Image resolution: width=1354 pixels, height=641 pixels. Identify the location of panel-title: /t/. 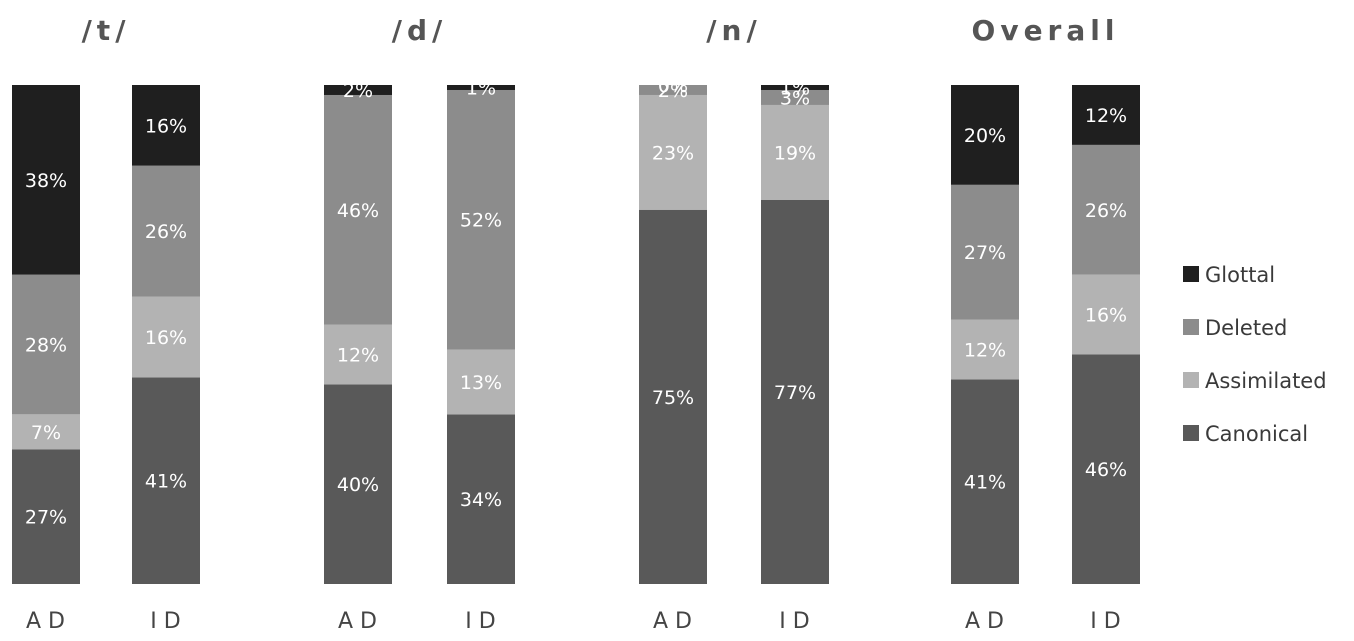
(106, 30).